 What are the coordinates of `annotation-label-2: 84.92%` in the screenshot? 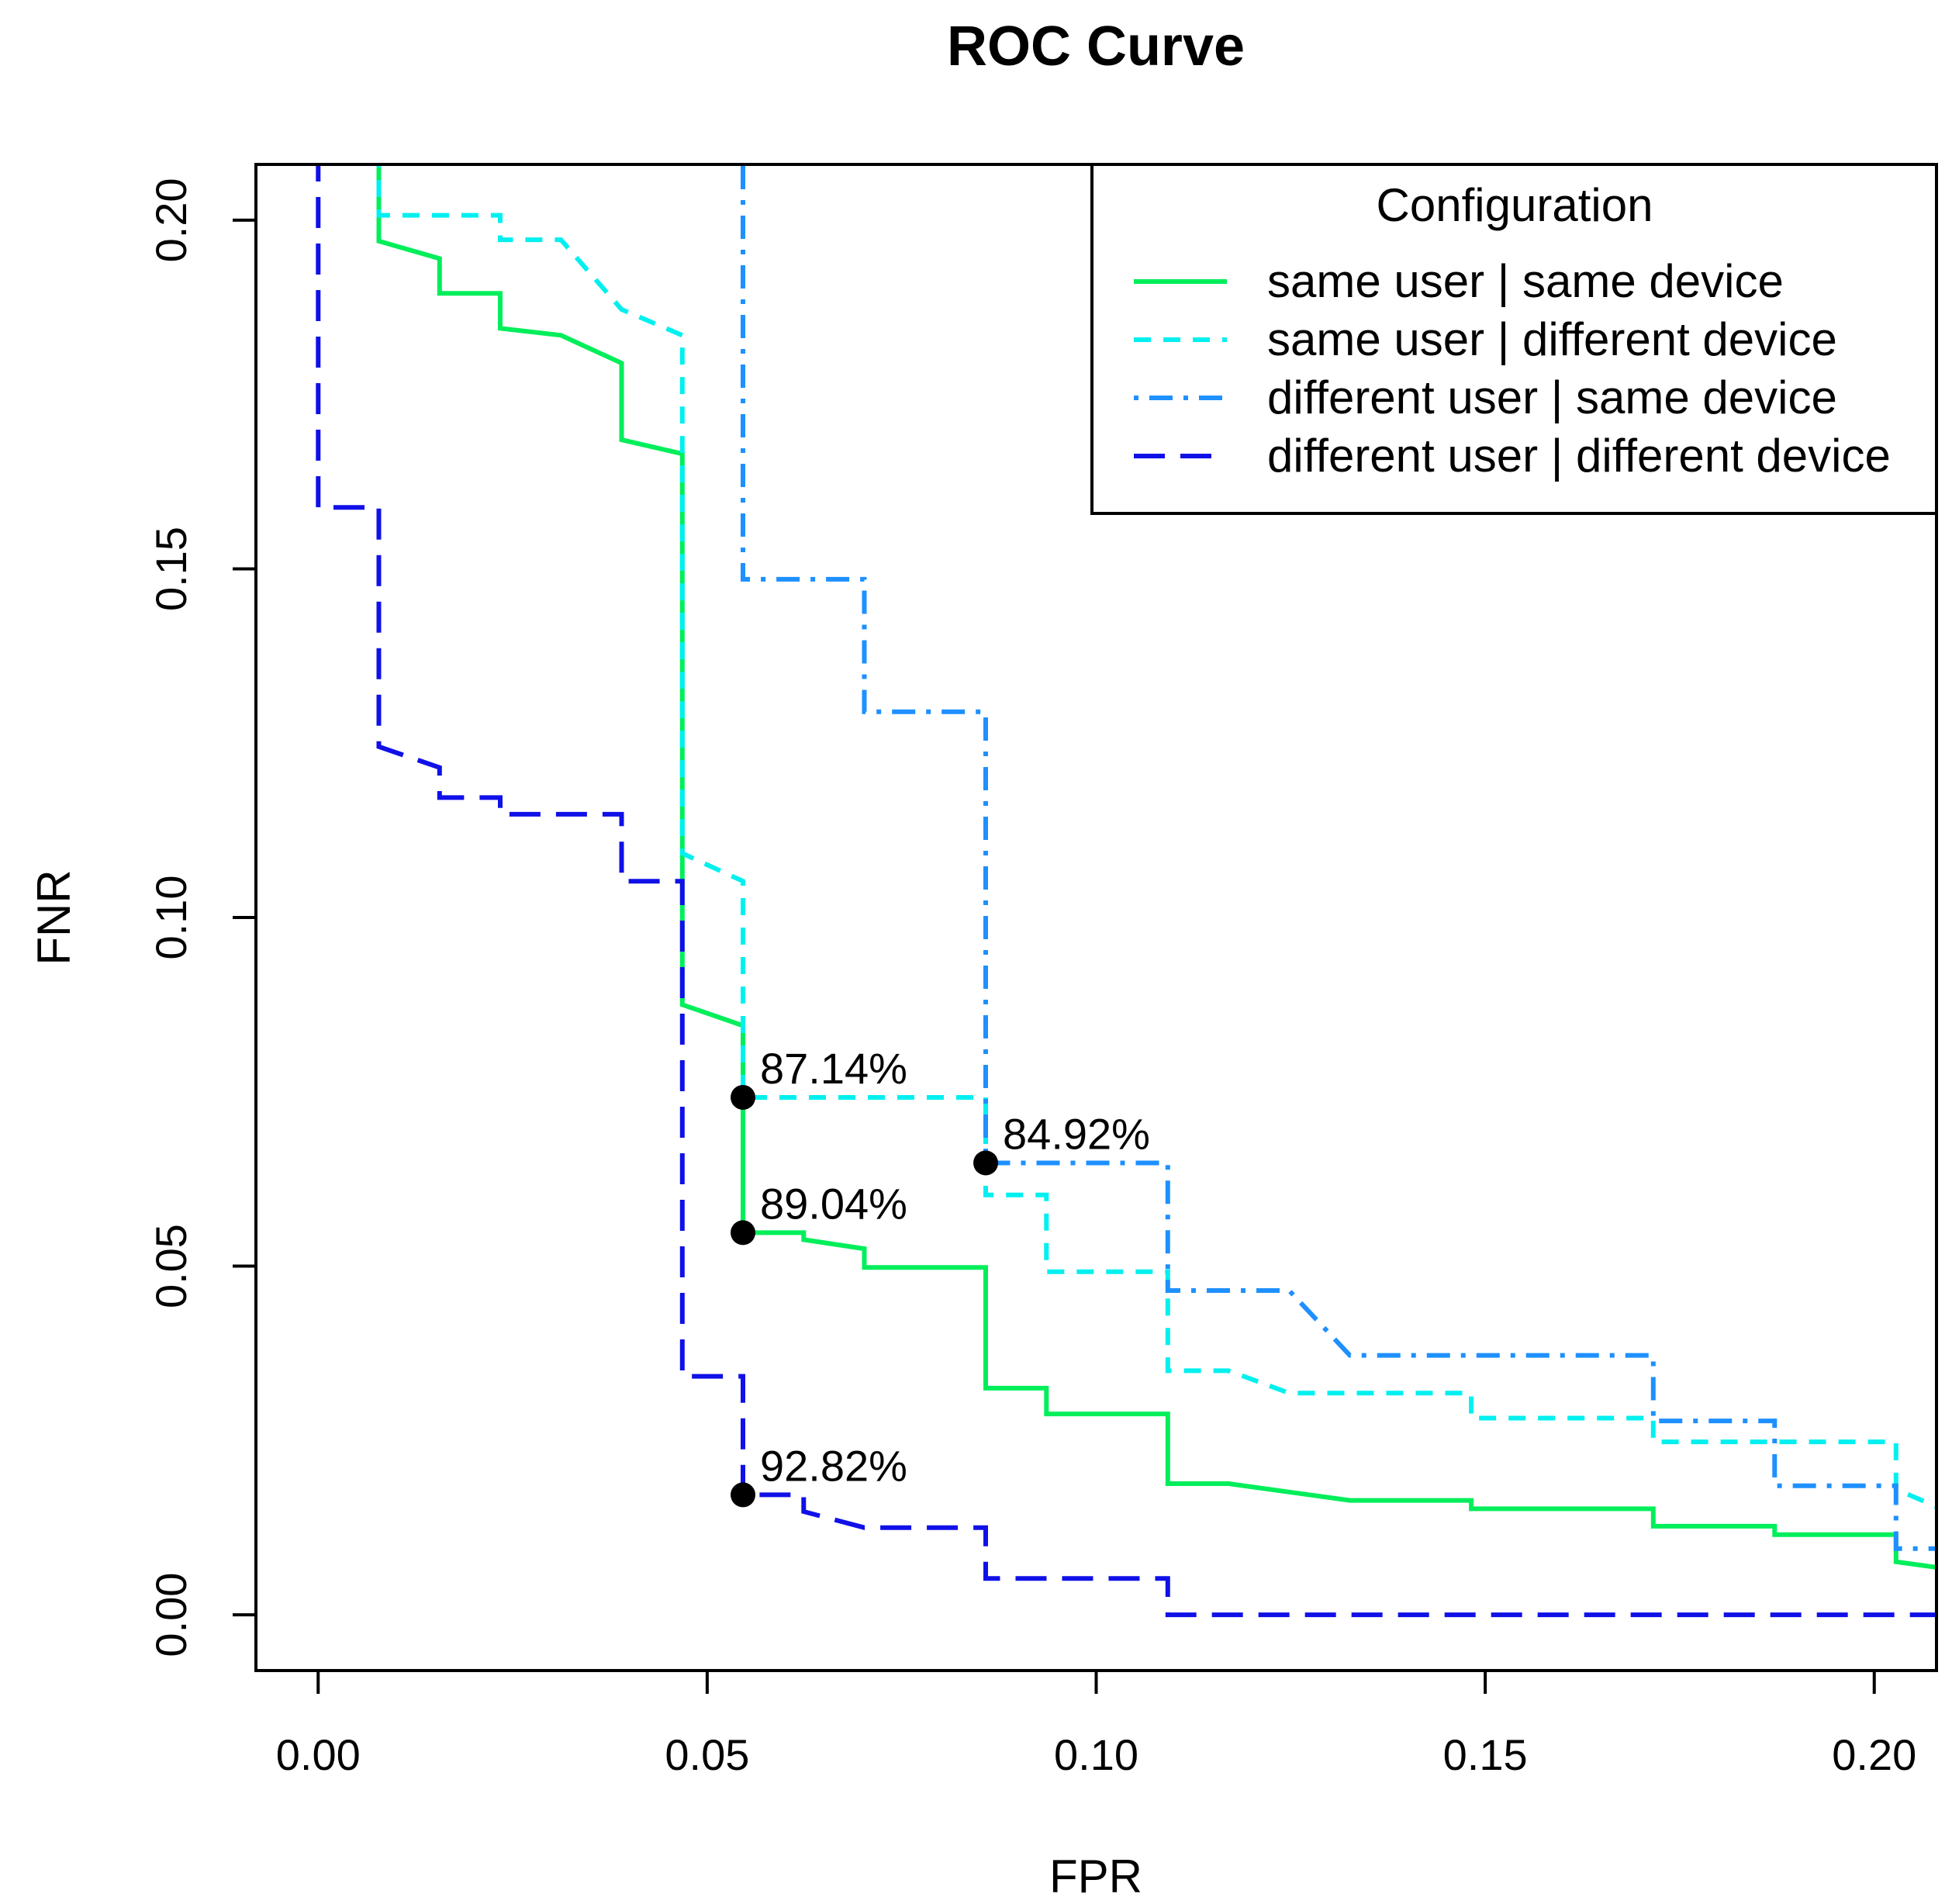 It's located at (1076, 1134).